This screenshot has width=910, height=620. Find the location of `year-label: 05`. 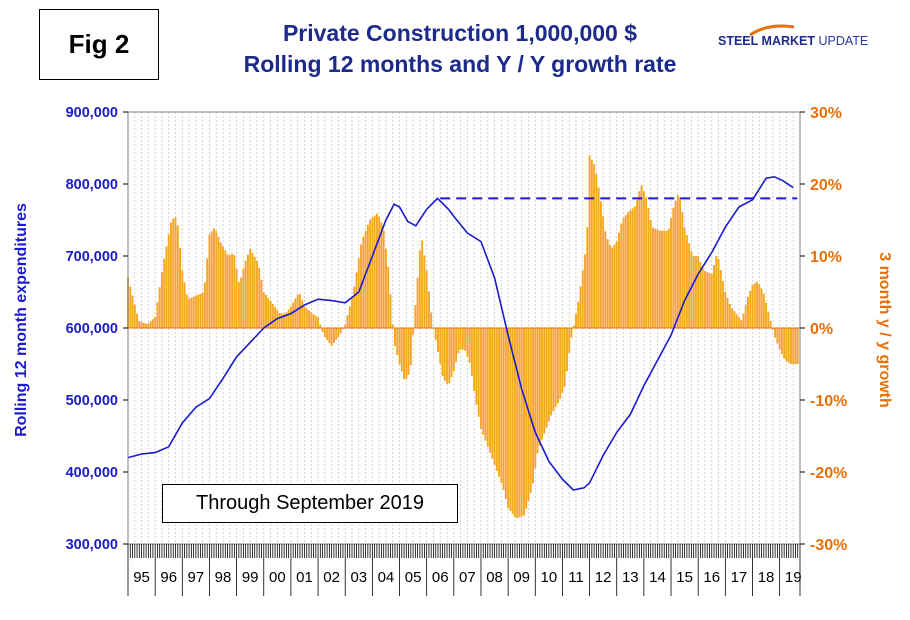

year-label: 05 is located at coordinates (413, 577).